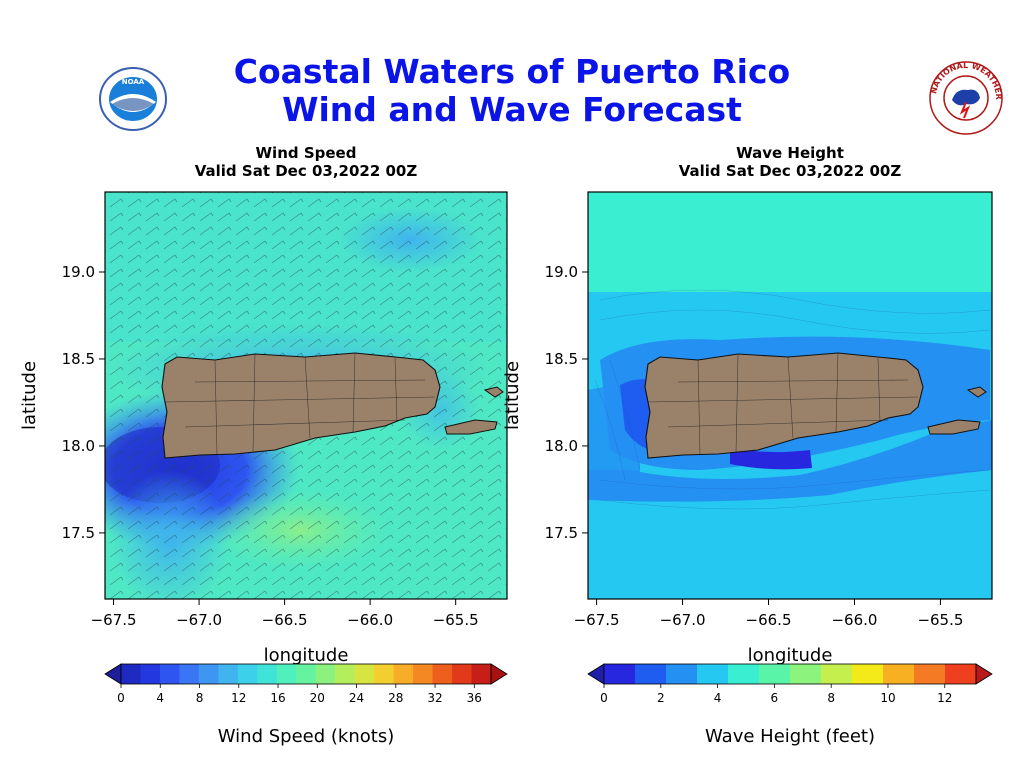 The image size is (1024, 763). I want to click on colorbar-label: Wave Height (feet), so click(790, 736).